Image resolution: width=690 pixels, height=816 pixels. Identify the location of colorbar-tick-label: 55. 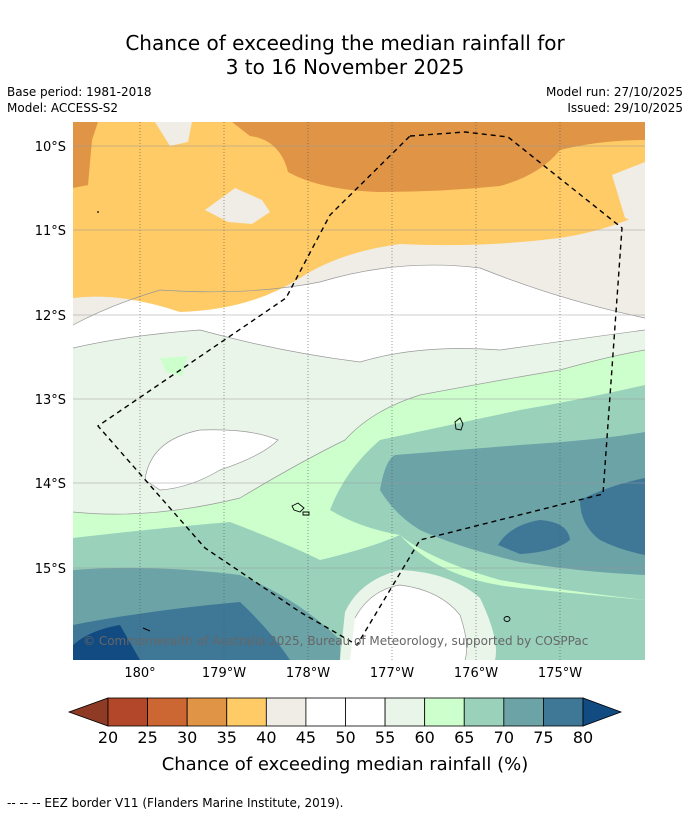
(385, 737).